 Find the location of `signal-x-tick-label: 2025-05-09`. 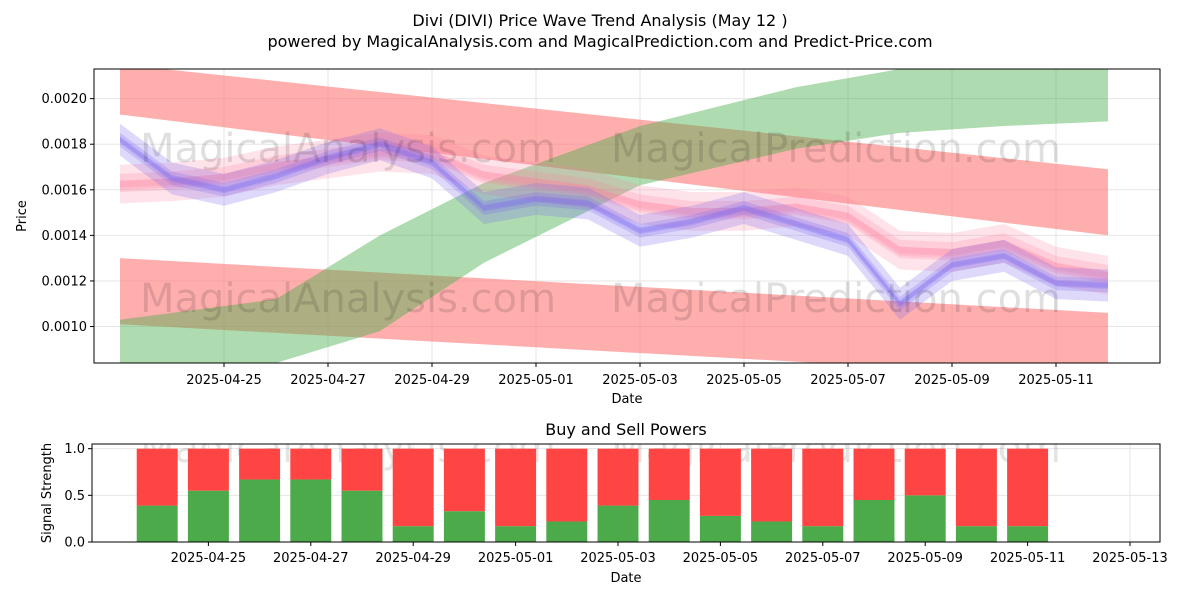

signal-x-tick-label: 2025-05-09 is located at coordinates (925, 558).